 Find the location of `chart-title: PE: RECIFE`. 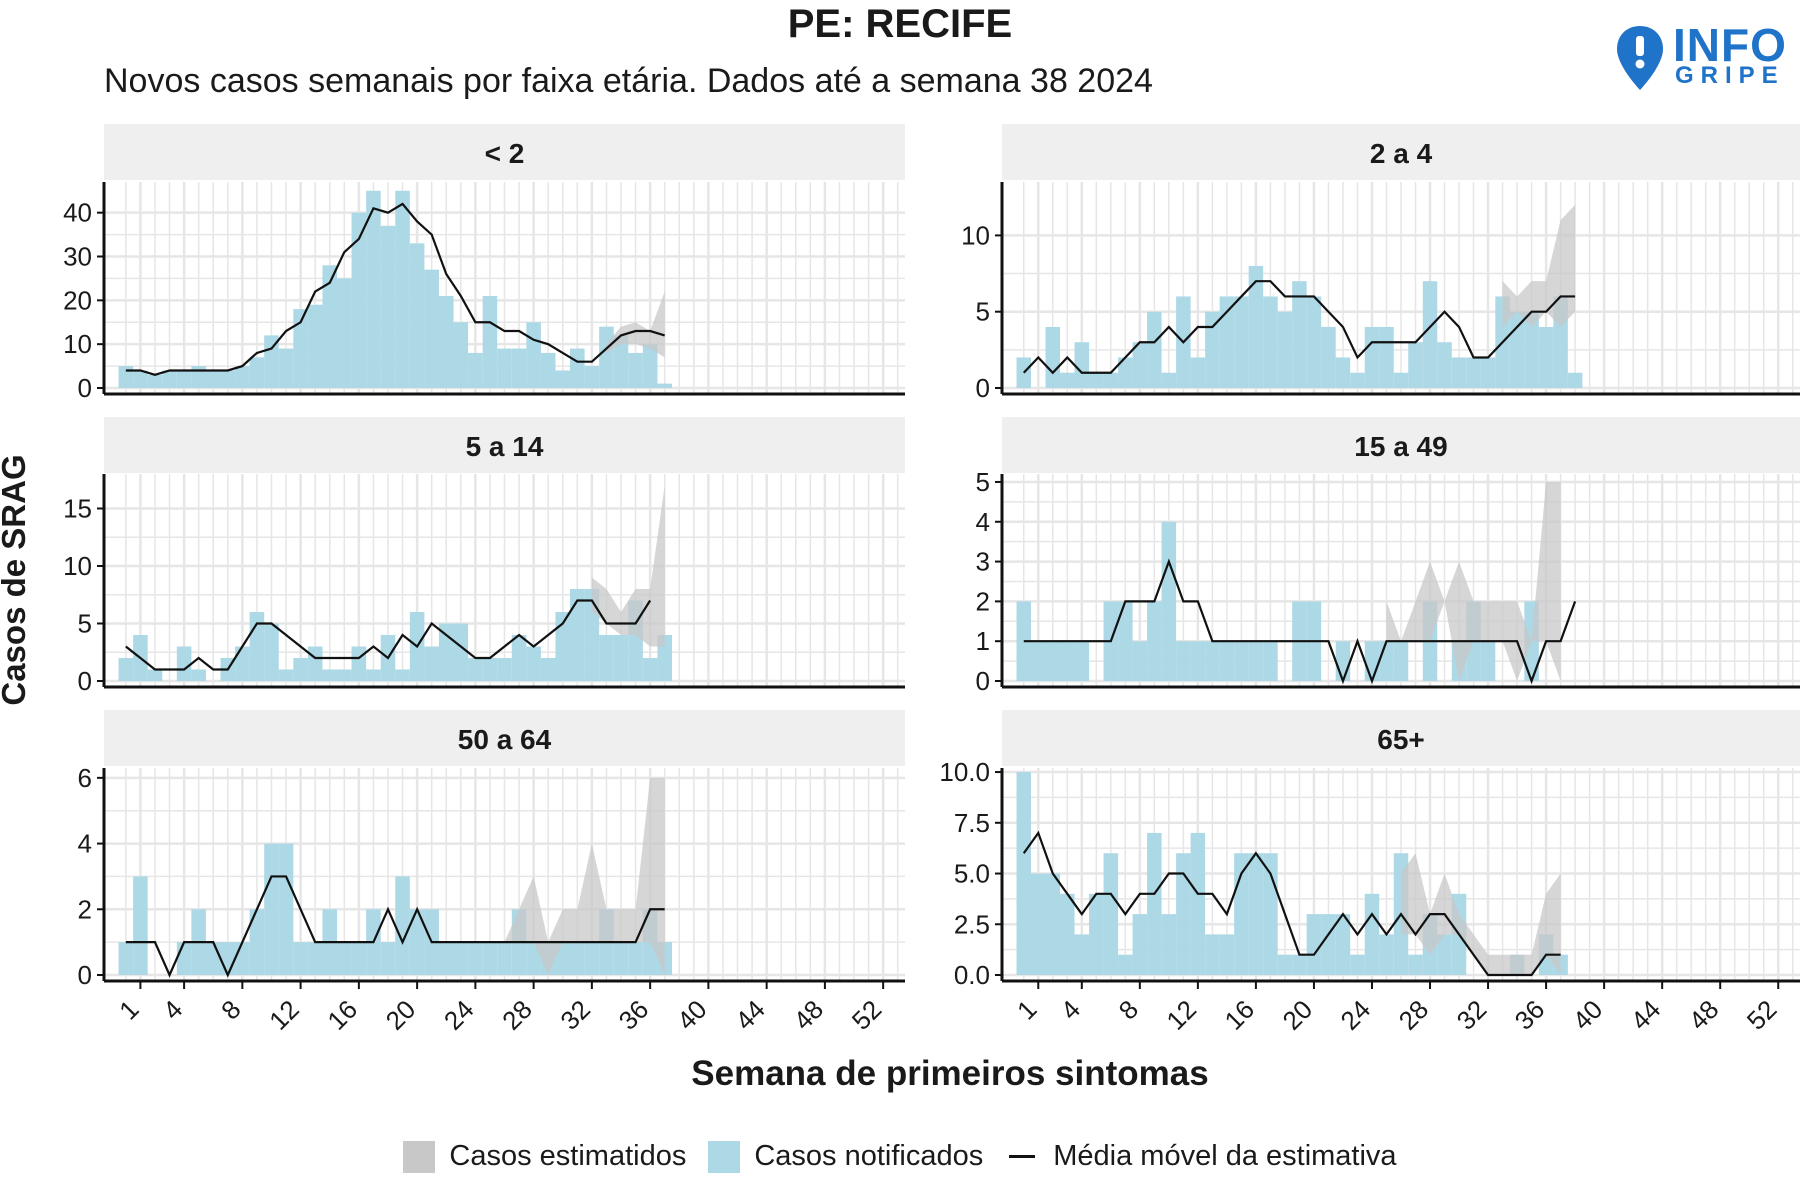

chart-title: PE: RECIFE is located at coordinates (900, 24).